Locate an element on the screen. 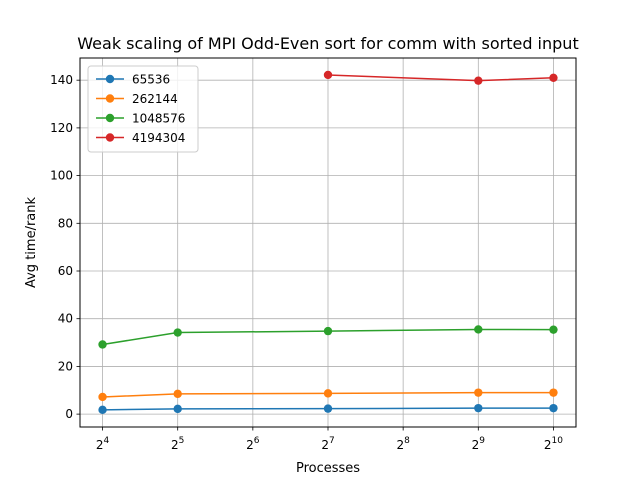 This screenshot has width=640, height=480. legend: 65536 262144 1048576 4194304 is located at coordinates (143, 109).